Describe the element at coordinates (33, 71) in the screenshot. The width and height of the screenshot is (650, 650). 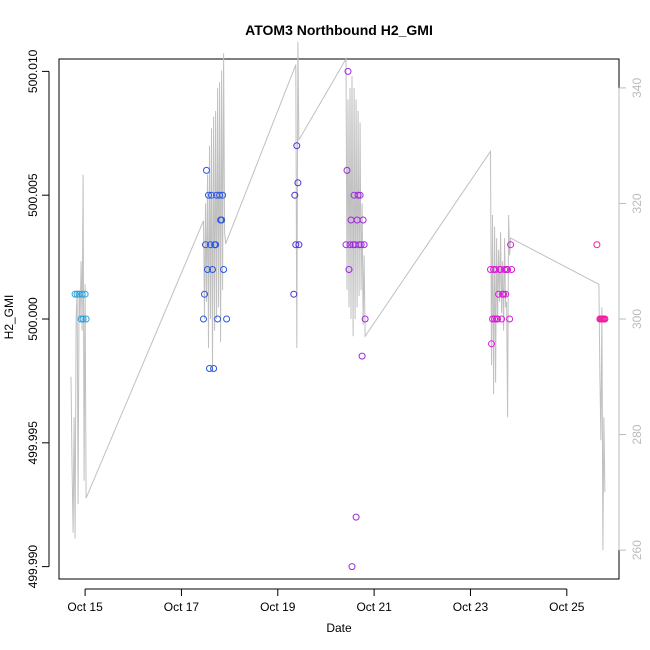
I see `y-tick-label: 500.010` at that location.